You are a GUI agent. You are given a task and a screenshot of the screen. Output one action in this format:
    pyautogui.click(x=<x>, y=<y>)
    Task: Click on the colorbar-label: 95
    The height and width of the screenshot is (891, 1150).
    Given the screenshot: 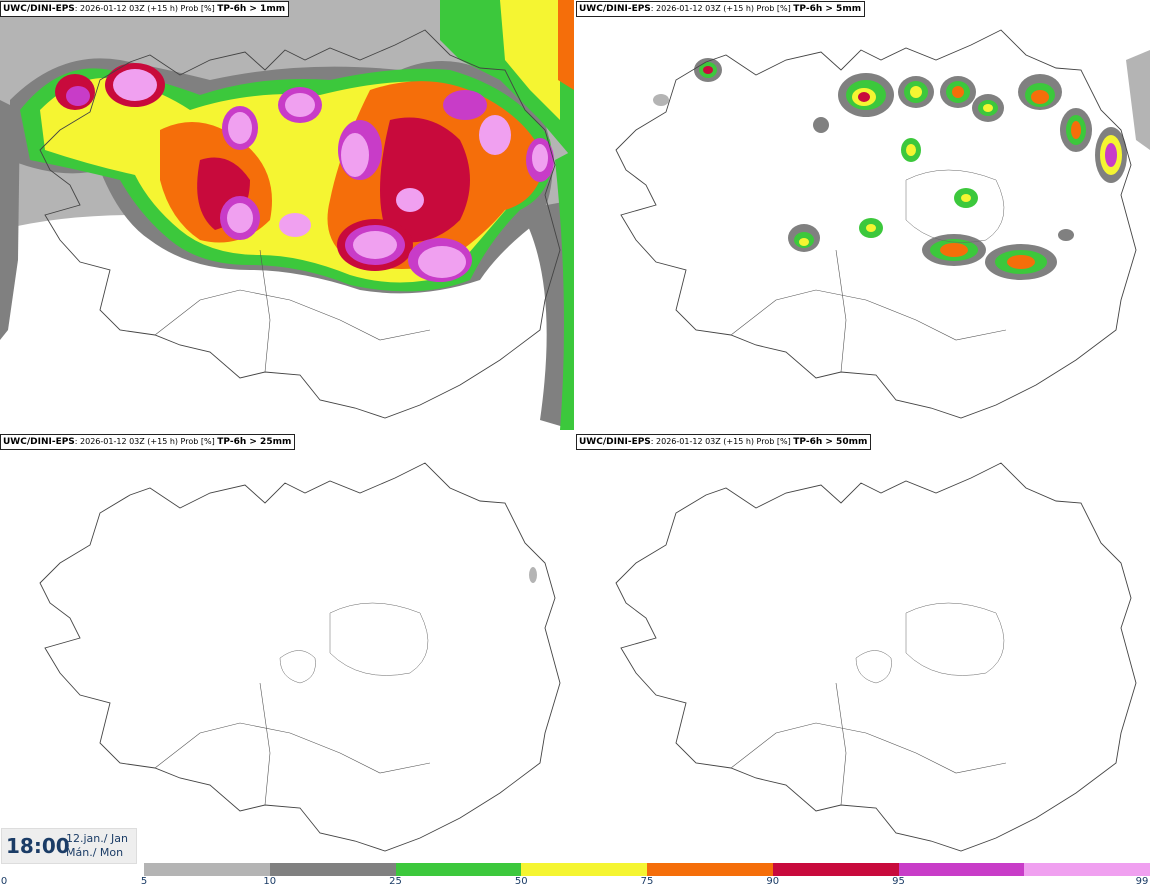 What is the action you would take?
    pyautogui.click(x=898, y=881)
    